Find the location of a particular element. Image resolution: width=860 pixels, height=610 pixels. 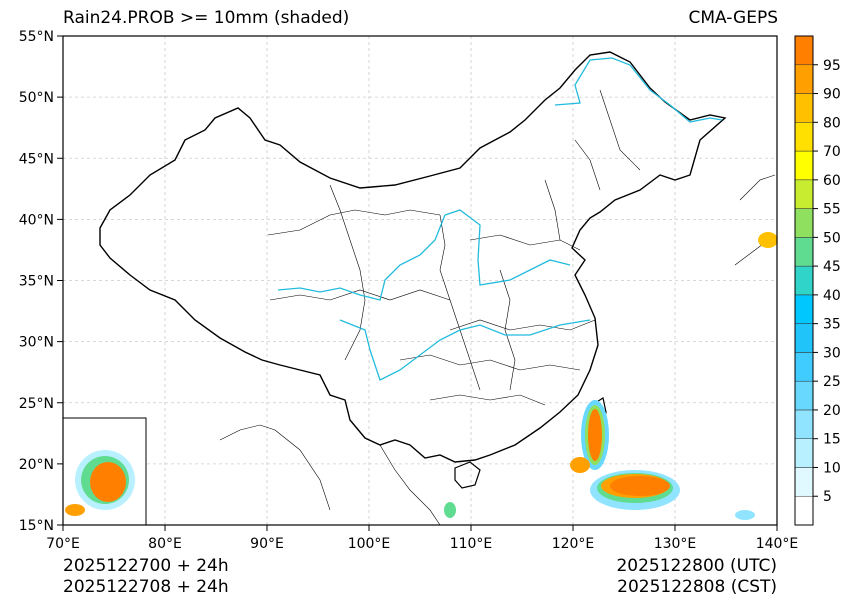

lat-tick-label: 20°N is located at coordinates (36, 465).